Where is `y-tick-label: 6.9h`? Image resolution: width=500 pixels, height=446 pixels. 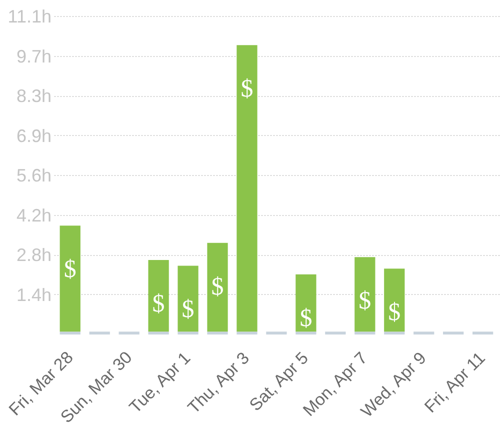 y-tick-label: 6.9h is located at coordinates (34, 136).